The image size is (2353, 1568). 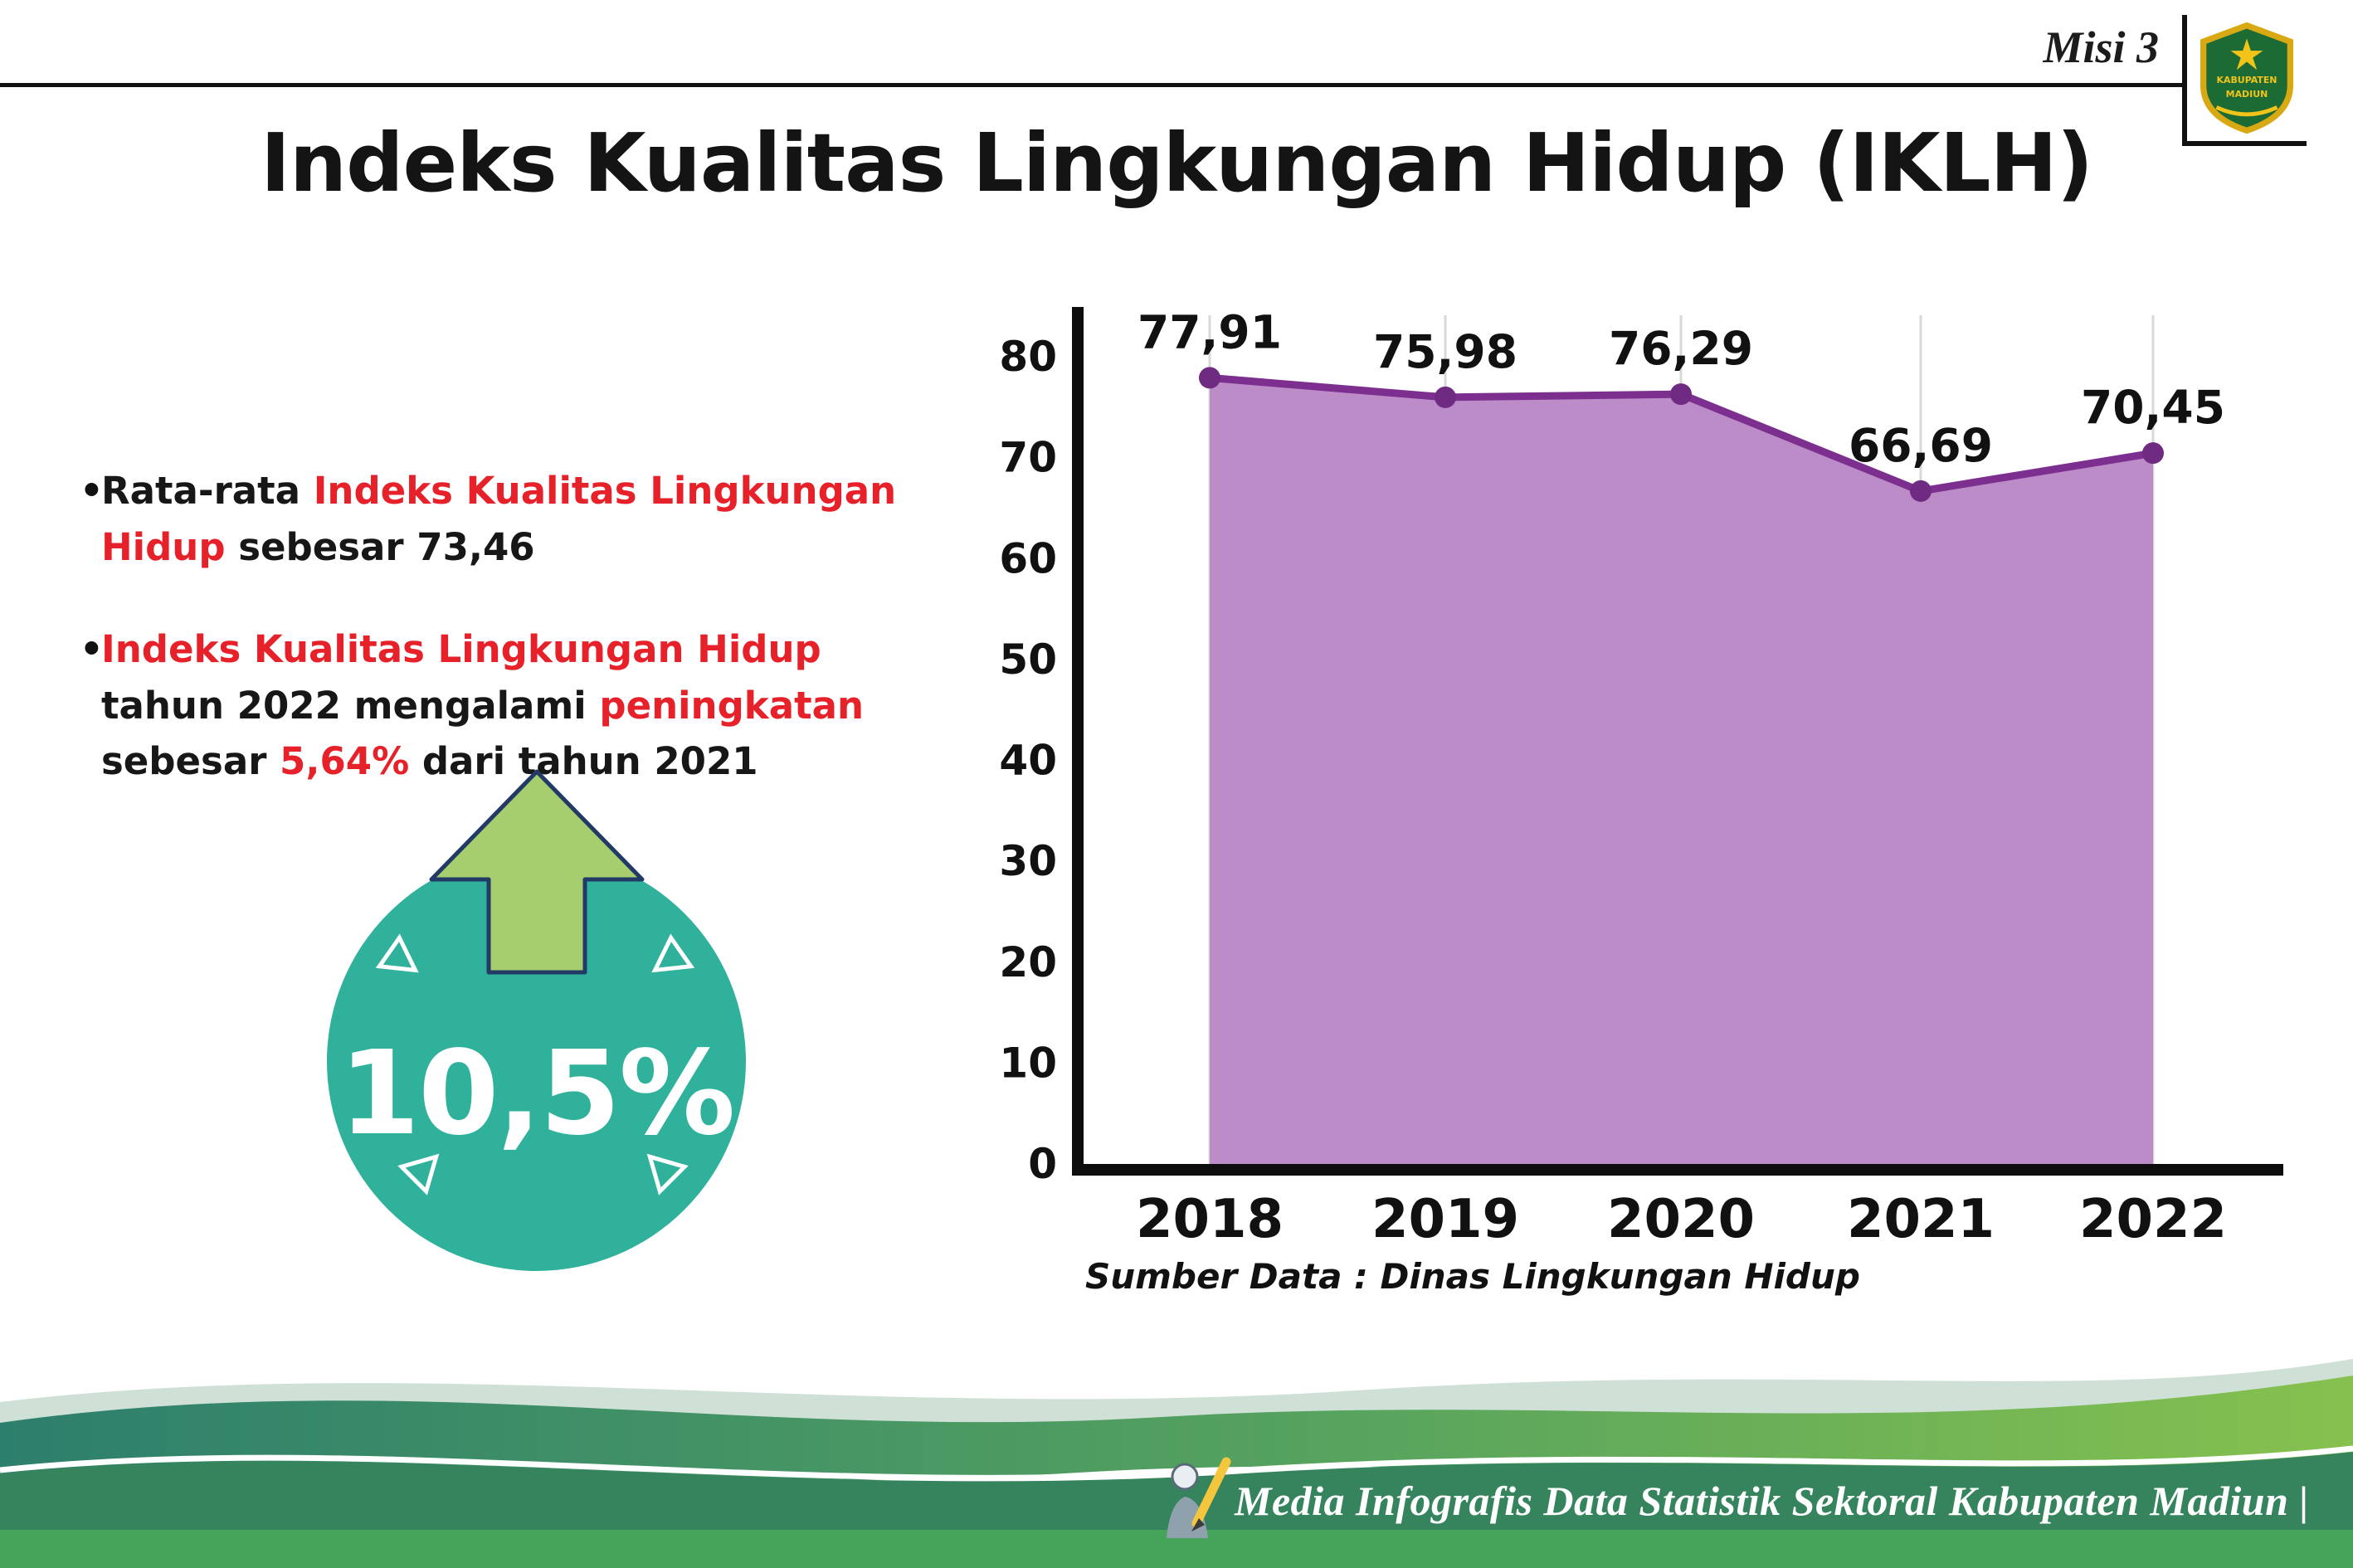 I want to click on chart-value-label: 77,91, so click(x=1210, y=331).